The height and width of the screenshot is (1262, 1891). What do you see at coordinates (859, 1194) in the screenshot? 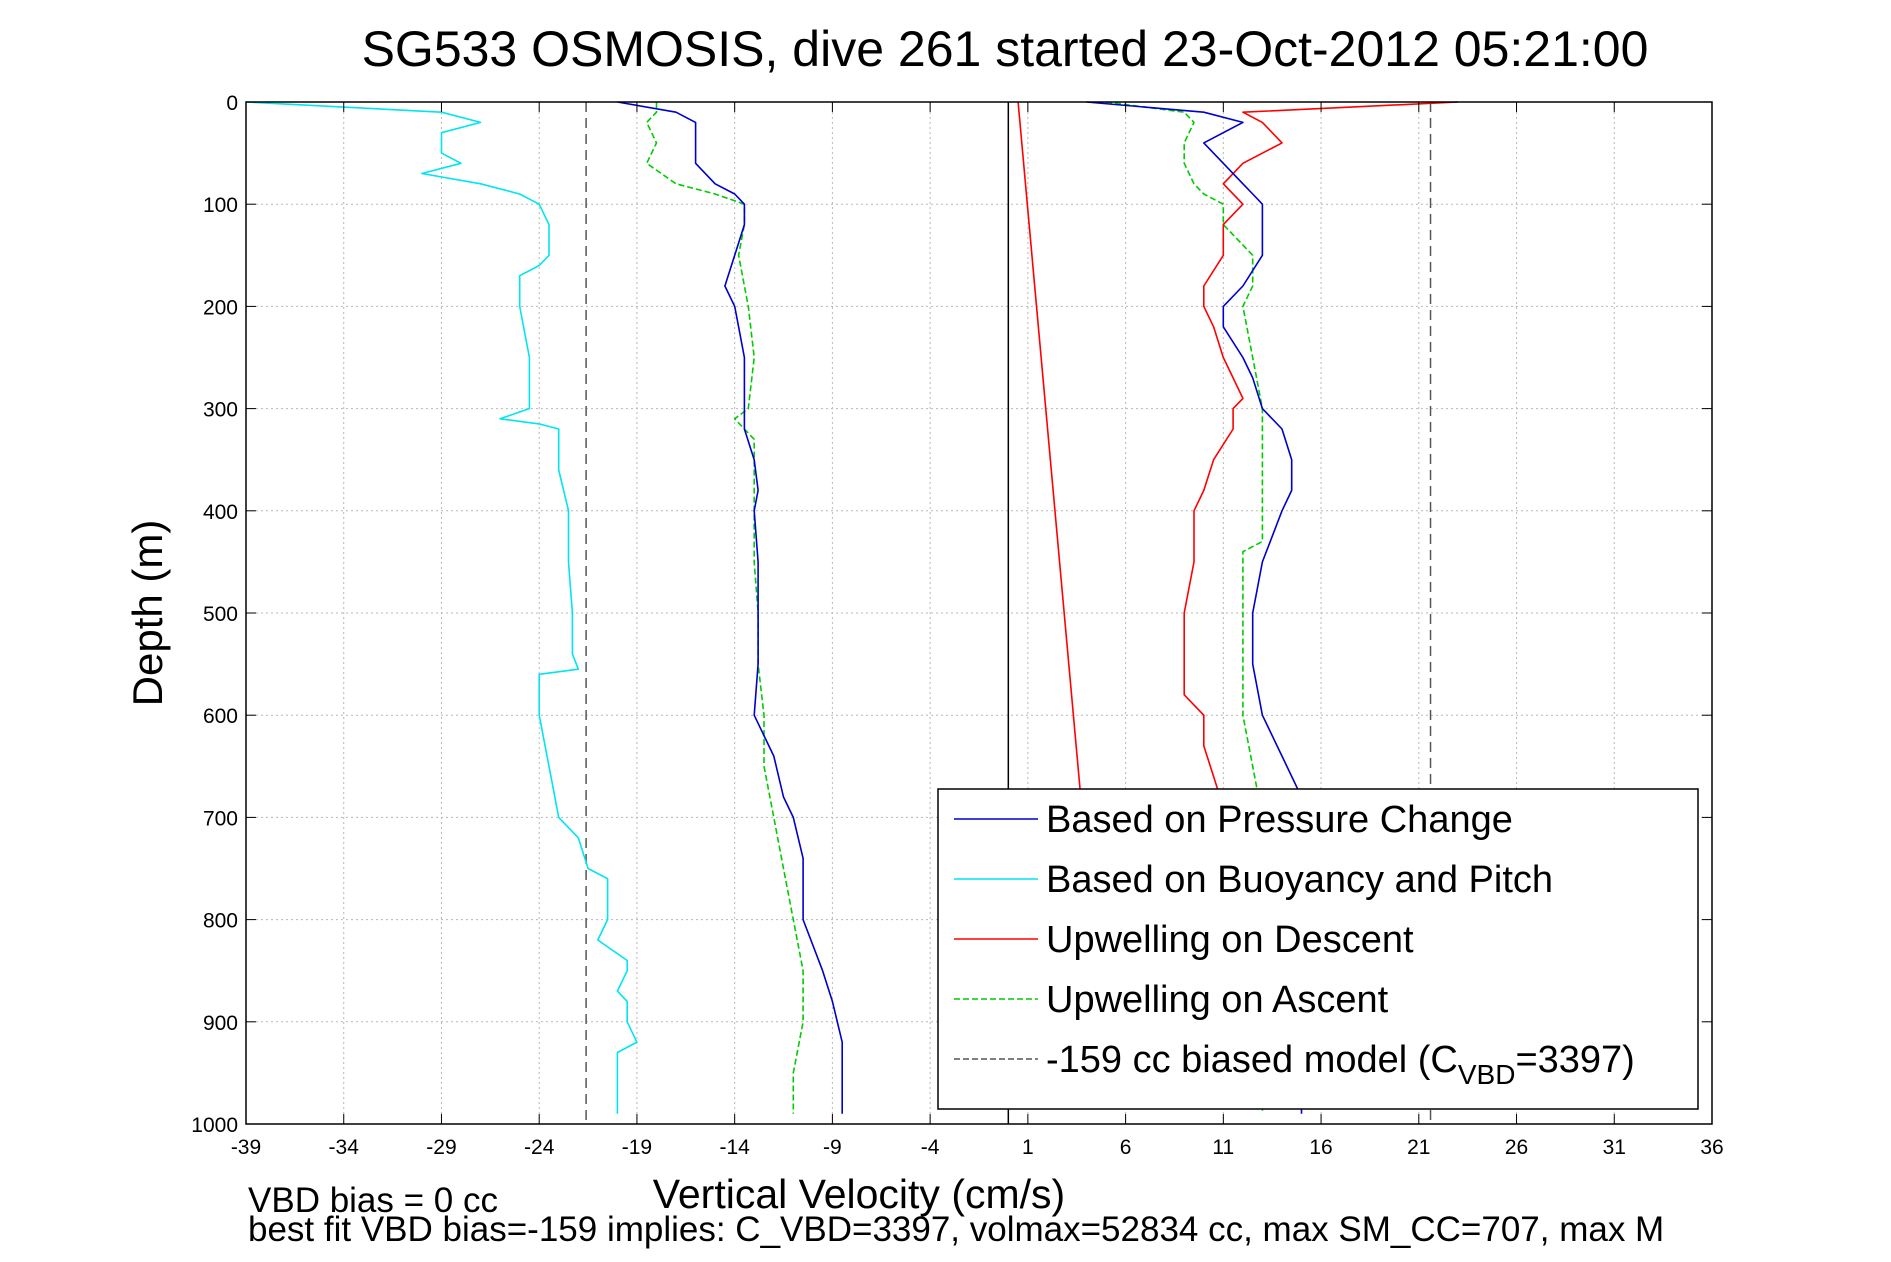
I see `x-axis-label: Vertical Velocity (cm/s)` at bounding box center [859, 1194].